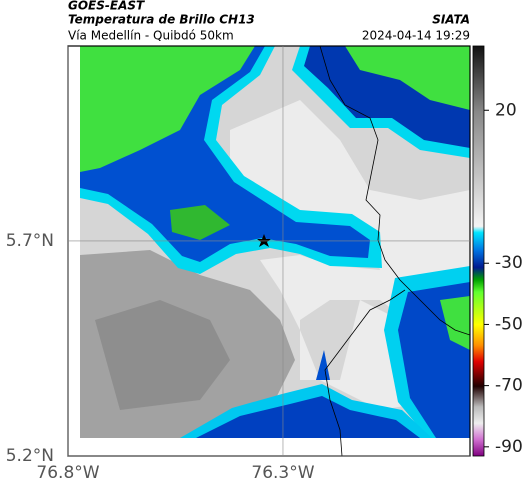  What do you see at coordinates (30, 456) in the screenshot?
I see `y-tick-label: 5.2°N` at bounding box center [30, 456].